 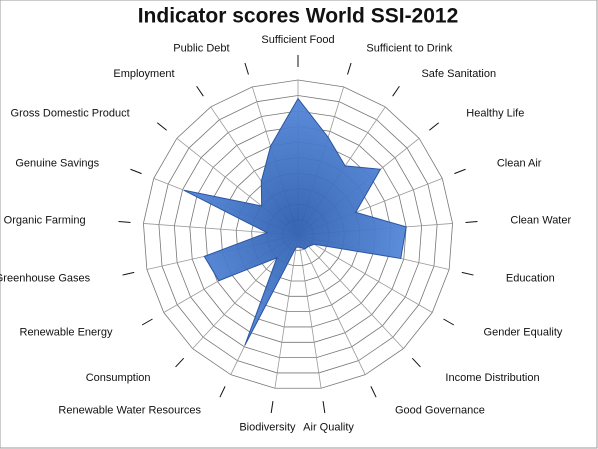 I want to click on category-label: Greenhouse Gases, so click(x=45, y=278).